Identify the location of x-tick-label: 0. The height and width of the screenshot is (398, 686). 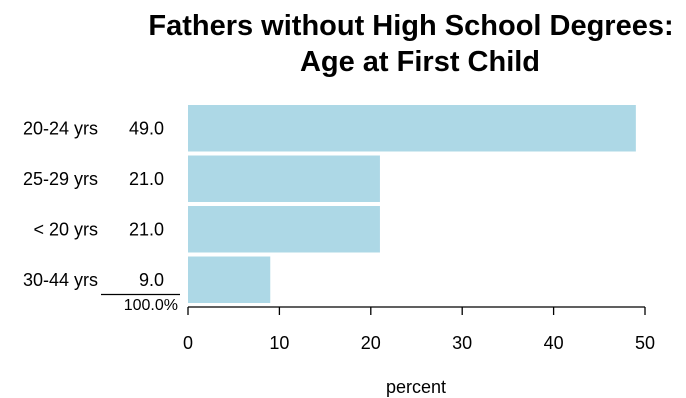
(188, 343).